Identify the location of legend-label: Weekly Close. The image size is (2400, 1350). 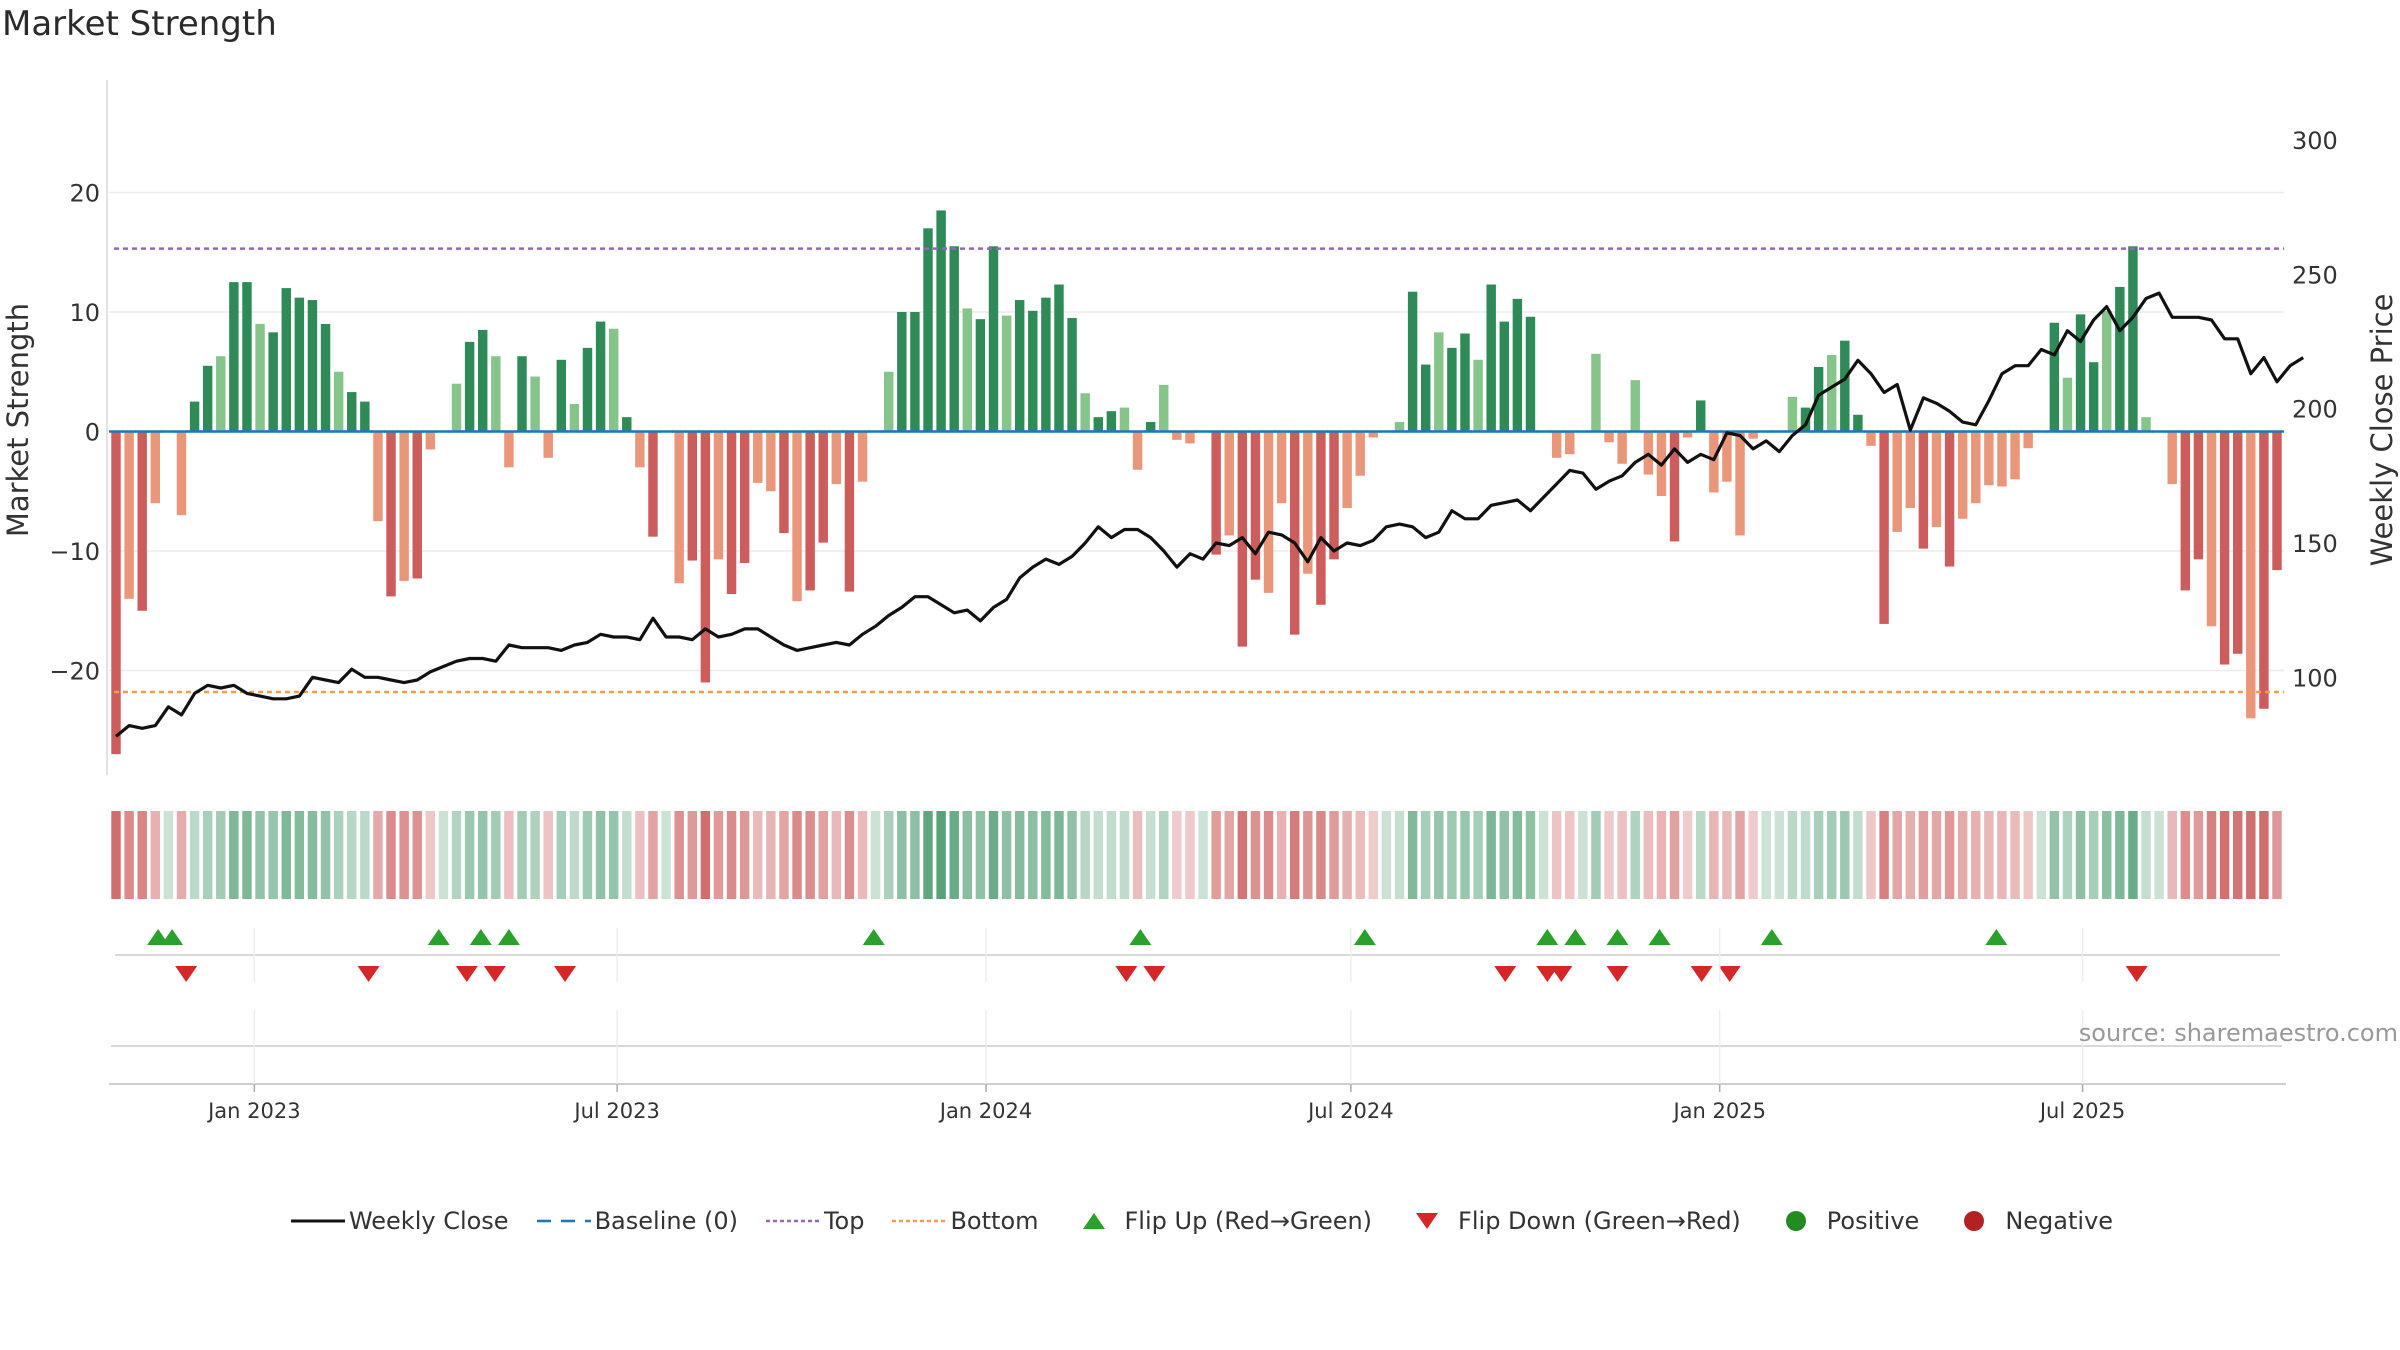
(428, 1221).